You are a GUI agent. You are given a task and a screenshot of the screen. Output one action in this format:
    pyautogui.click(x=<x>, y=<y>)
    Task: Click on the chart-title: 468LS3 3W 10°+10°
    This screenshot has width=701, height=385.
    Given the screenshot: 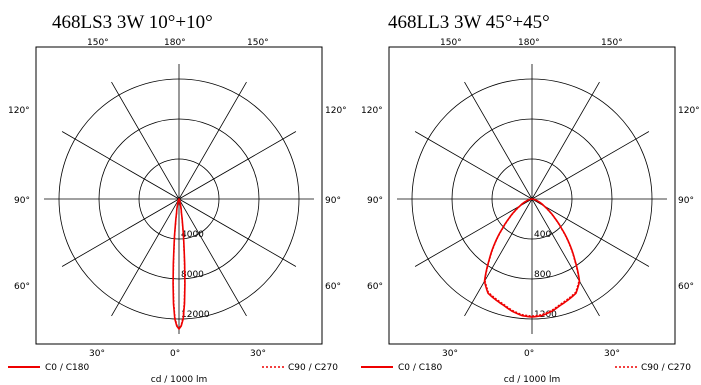 What is the action you would take?
    pyautogui.click(x=132, y=22)
    